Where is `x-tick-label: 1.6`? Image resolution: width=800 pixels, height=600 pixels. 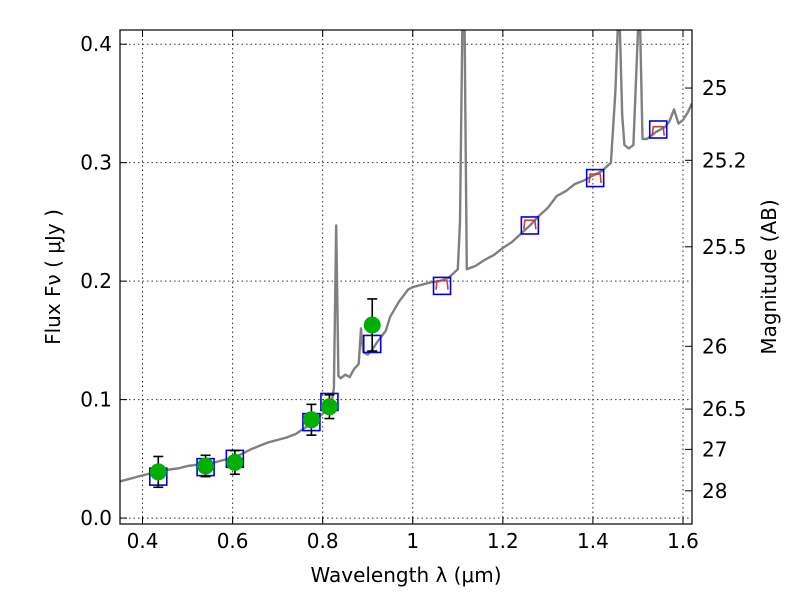
x-tick-label: 1.6 is located at coordinates (683, 541).